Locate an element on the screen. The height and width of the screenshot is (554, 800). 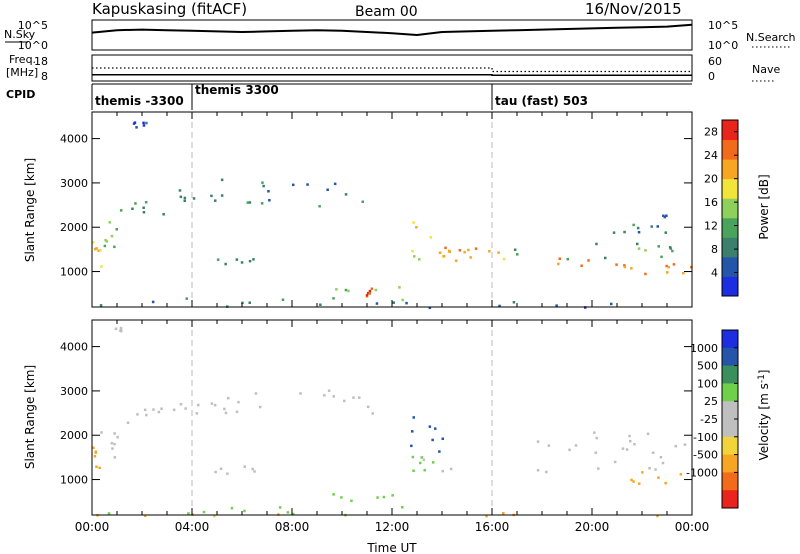
colorbar-tick-label: 24 is located at coordinates (711, 155).